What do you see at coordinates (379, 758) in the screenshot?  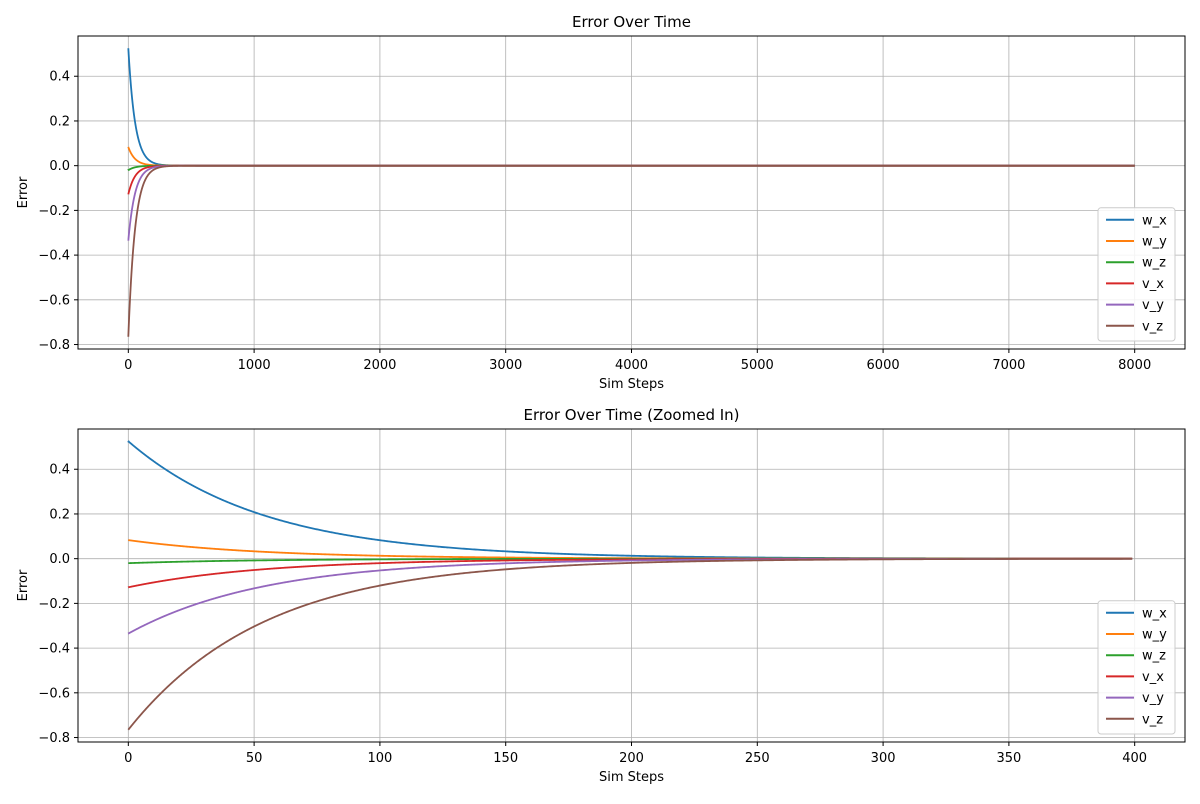 I see `x-tick-label: 100` at bounding box center [379, 758].